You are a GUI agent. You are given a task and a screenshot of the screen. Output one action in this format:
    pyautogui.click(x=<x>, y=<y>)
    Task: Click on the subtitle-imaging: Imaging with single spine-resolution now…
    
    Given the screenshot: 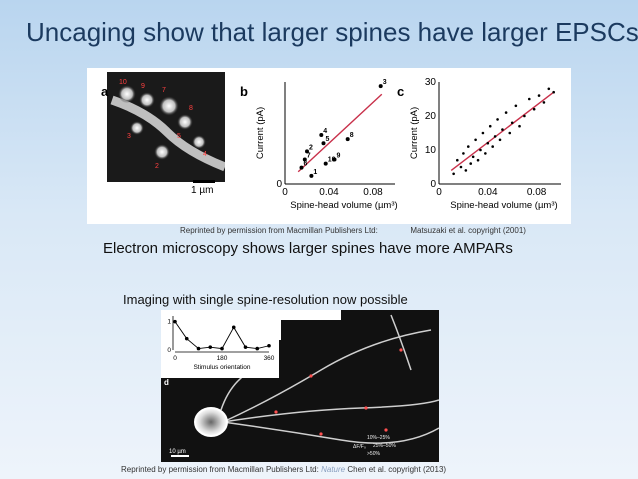 What is the action you would take?
    pyautogui.click(x=265, y=299)
    